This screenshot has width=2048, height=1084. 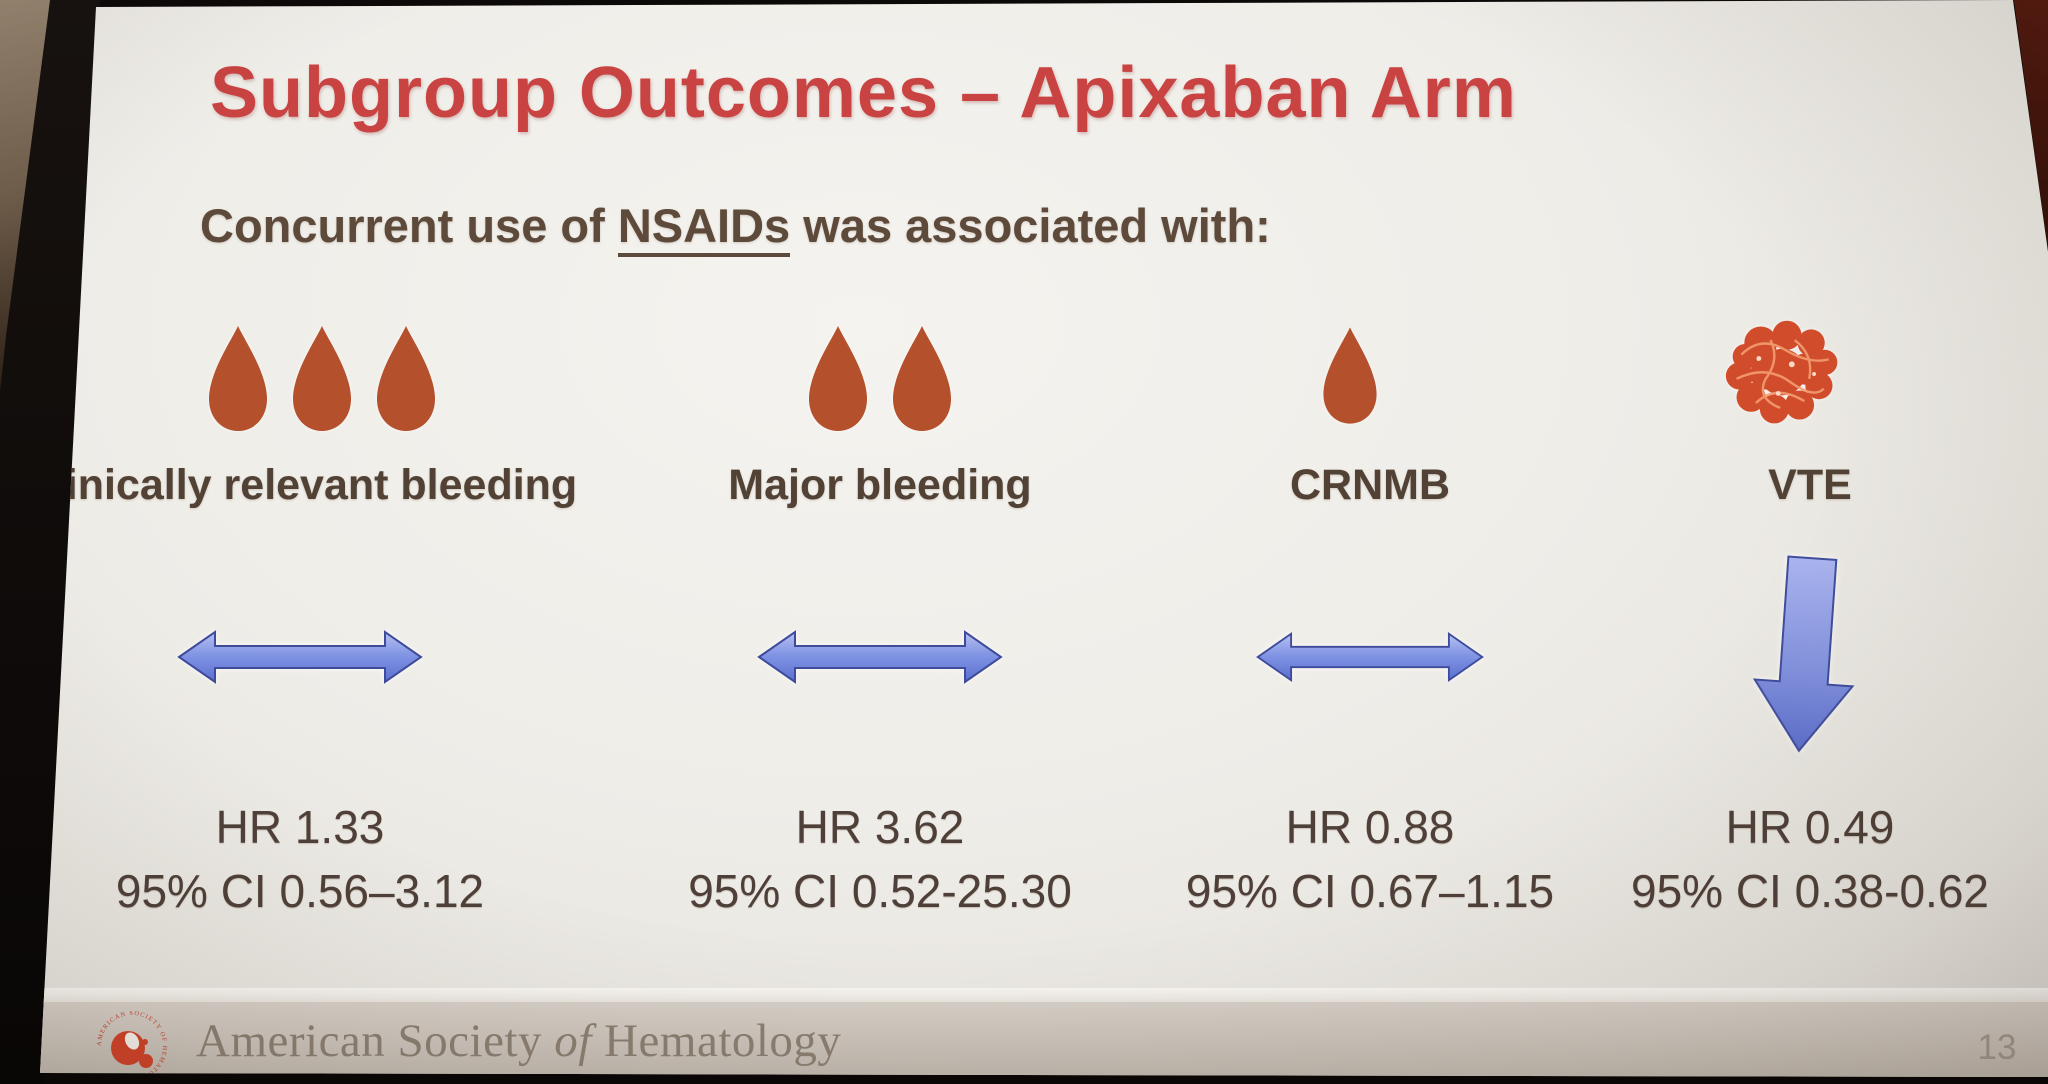 I want to click on hr-value: HR 0.88, so click(x=1370, y=827).